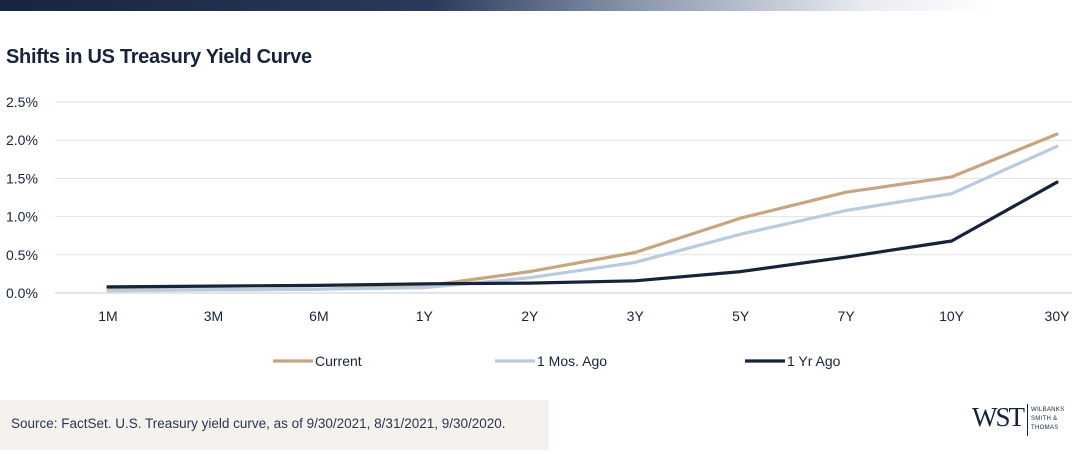  What do you see at coordinates (530, 316) in the screenshot?
I see `x-tick-label: 2Y` at bounding box center [530, 316].